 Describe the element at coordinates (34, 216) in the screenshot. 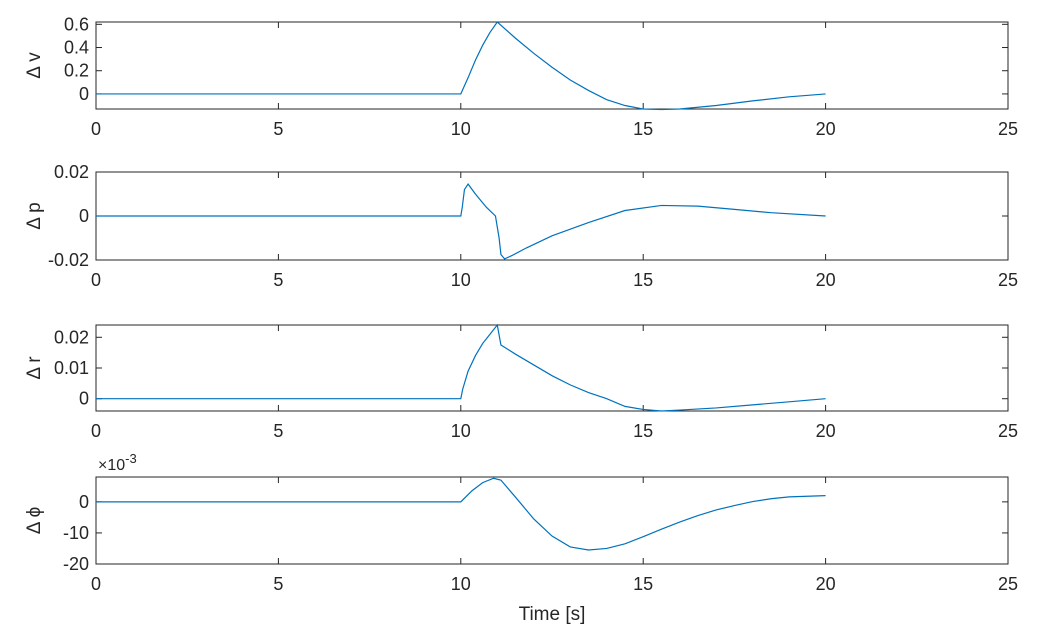

I see `y-axis-label: Δ p` at that location.